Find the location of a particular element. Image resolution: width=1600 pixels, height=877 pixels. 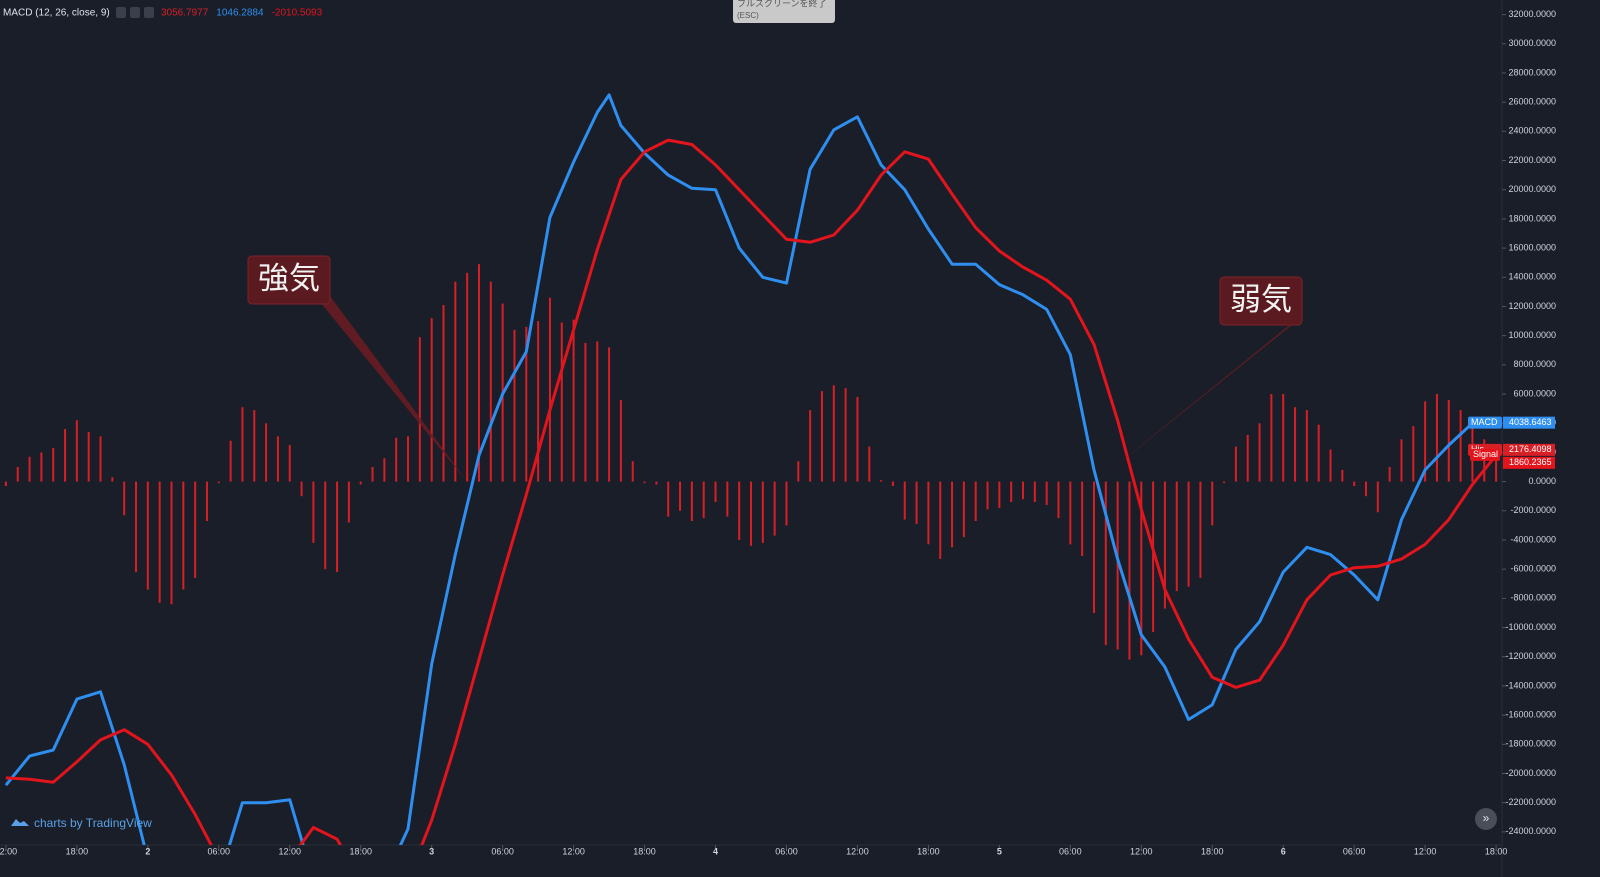

price-tag-value: 4038.6463 is located at coordinates (1530, 422).